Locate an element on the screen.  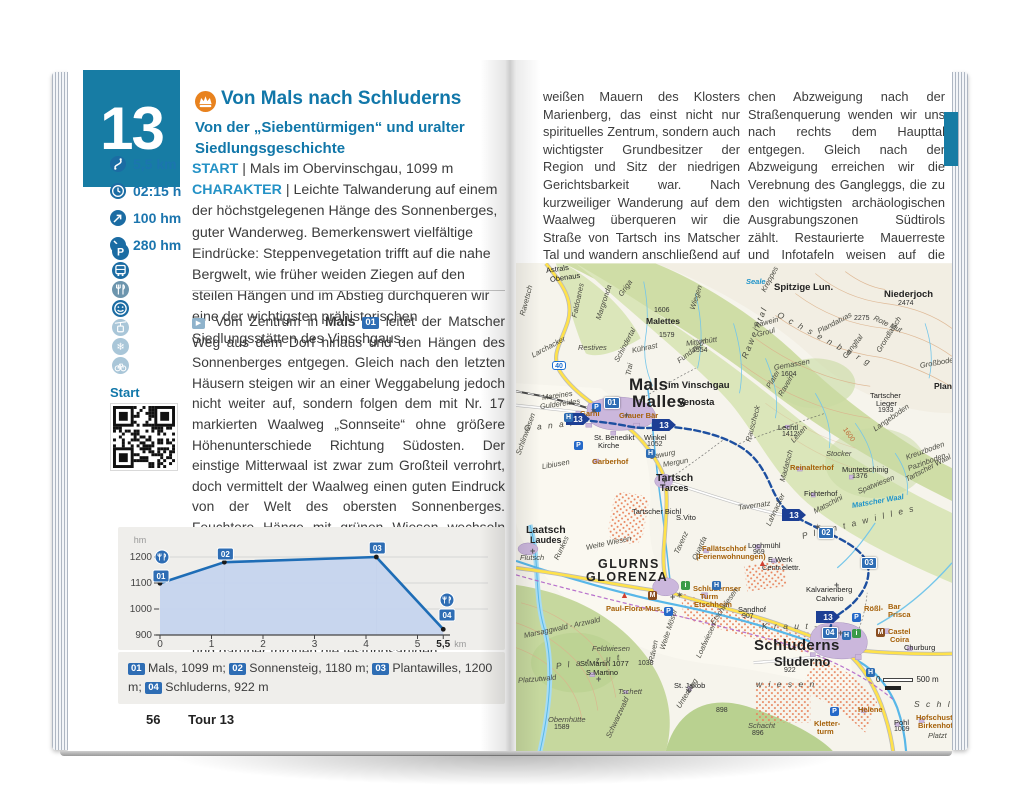
map-label: GLORENZA is located at coordinates (627, 577).